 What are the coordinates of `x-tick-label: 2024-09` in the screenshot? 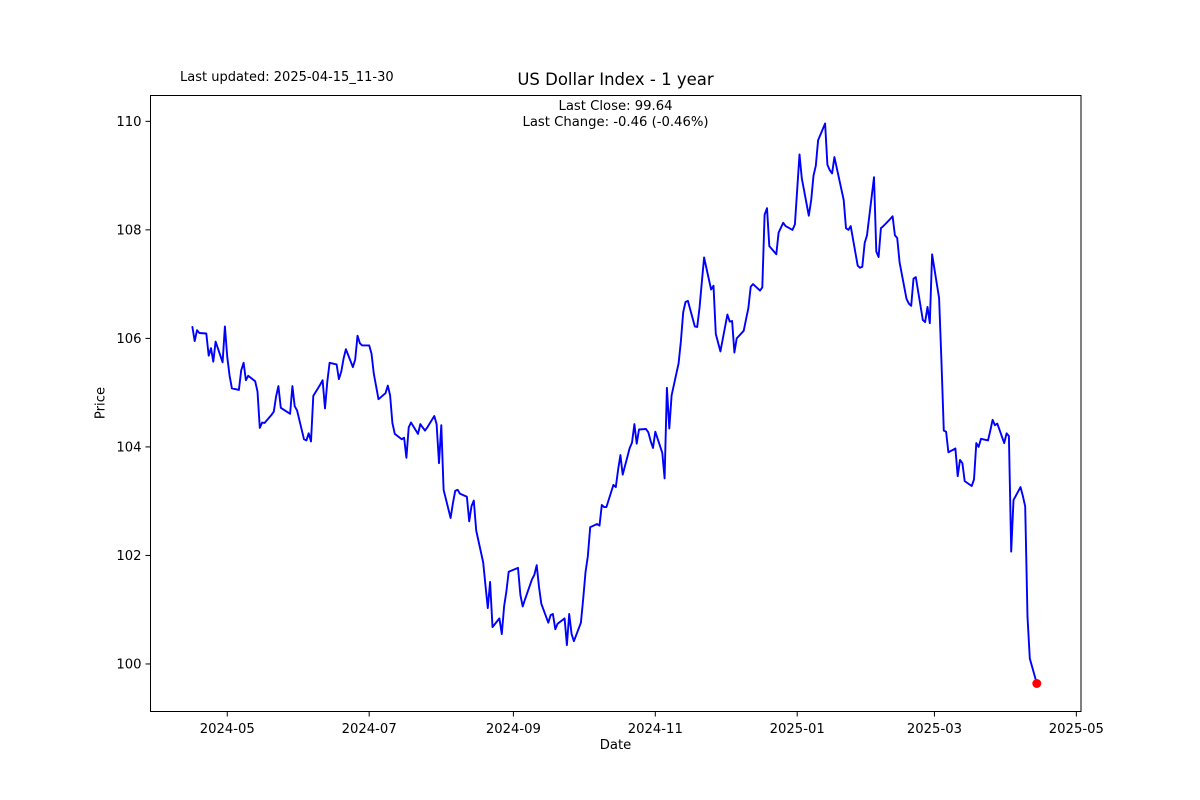 It's located at (513, 729).